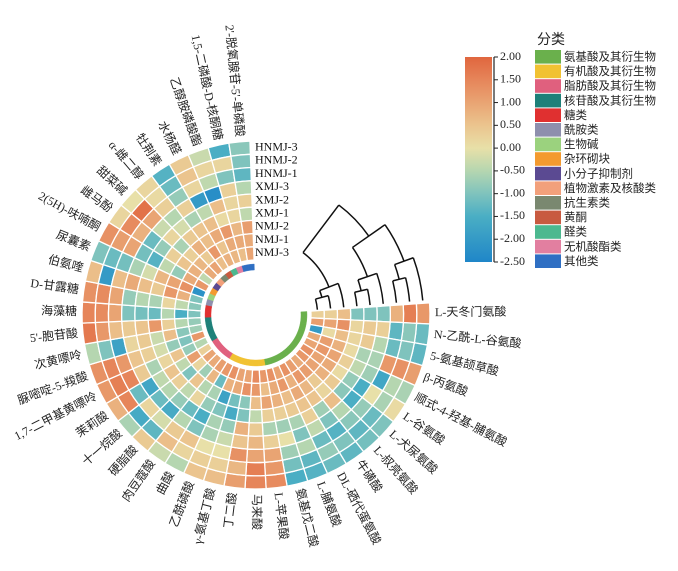 Image resolution: width=678 pixels, height=571 pixels. What do you see at coordinates (512, 170) in the screenshot?
I see `colorbar-tick-label: -0.50` at bounding box center [512, 170].